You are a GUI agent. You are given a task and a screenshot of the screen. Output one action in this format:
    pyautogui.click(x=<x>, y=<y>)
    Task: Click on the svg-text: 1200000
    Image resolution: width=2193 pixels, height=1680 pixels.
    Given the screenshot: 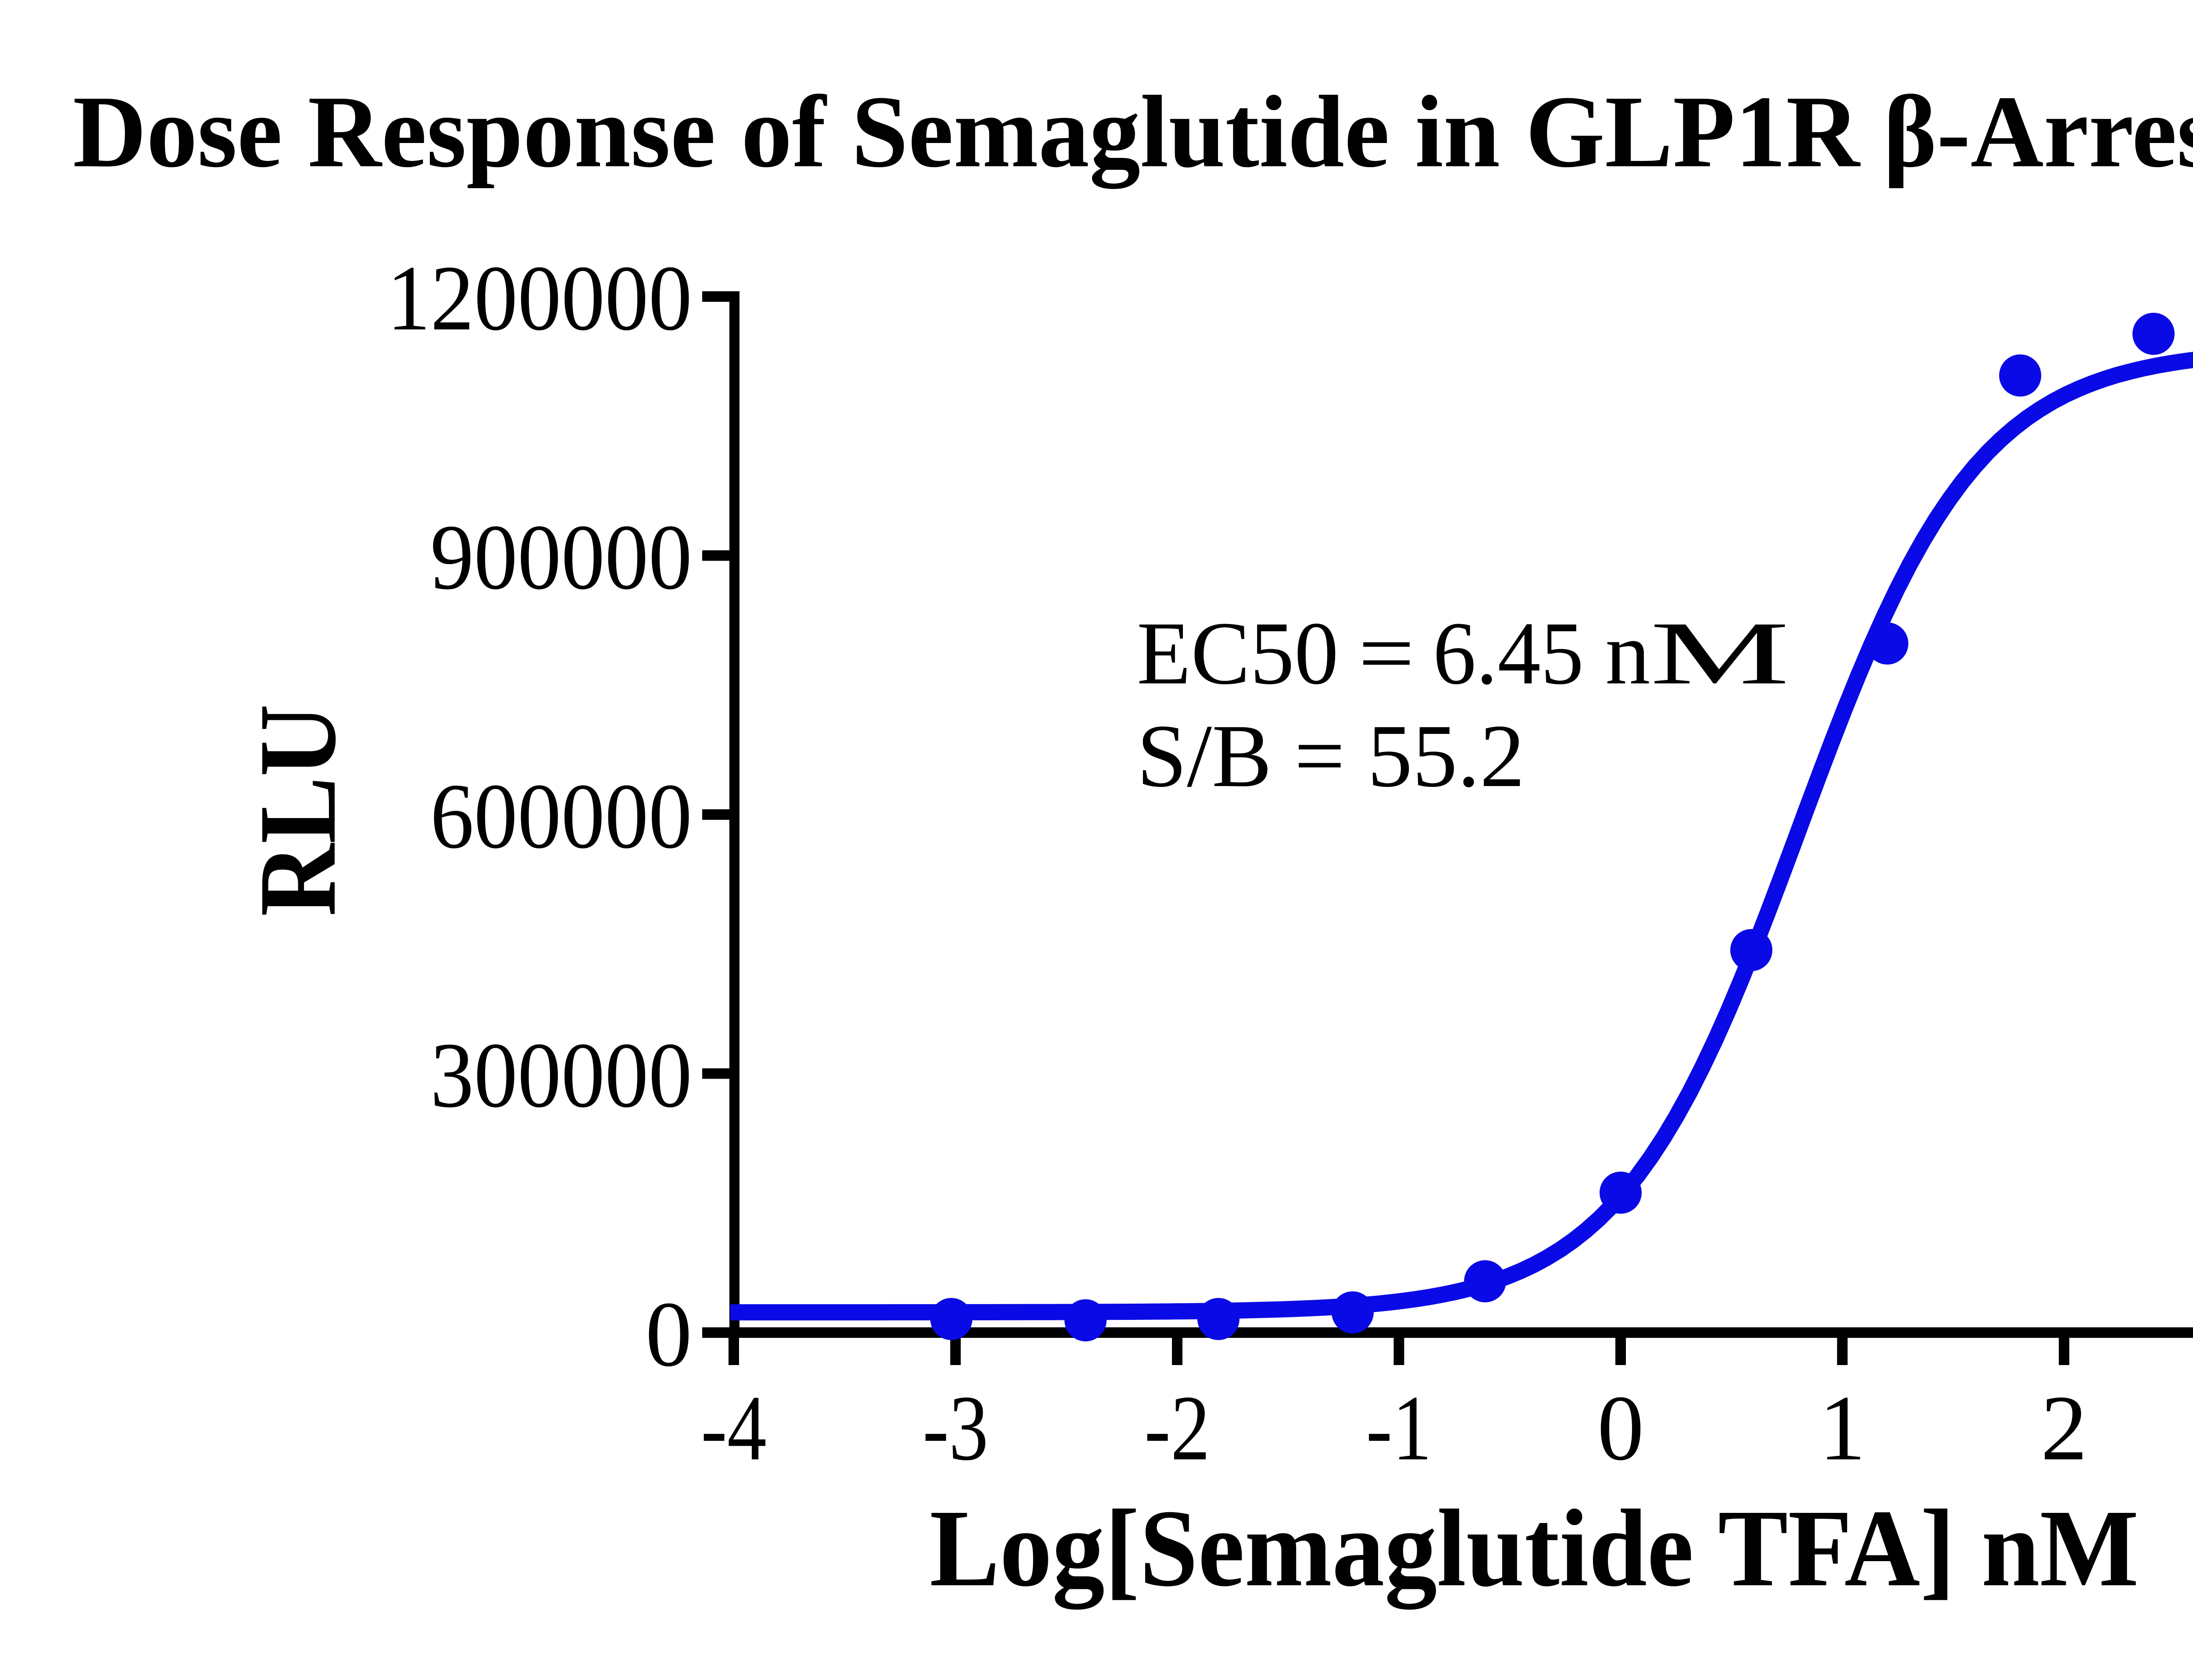 What is the action you would take?
    pyautogui.click(x=539, y=298)
    